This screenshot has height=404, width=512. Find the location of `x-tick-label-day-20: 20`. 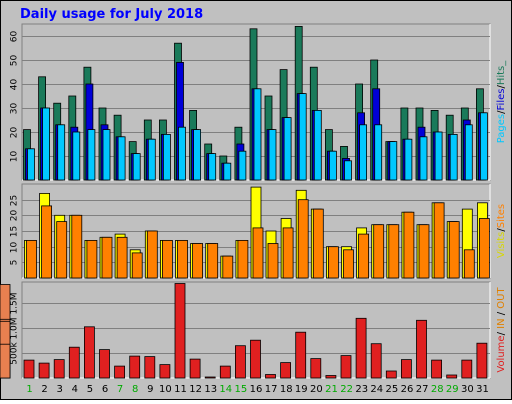

x-tick-label-day-20: 20 is located at coordinates (316, 389).